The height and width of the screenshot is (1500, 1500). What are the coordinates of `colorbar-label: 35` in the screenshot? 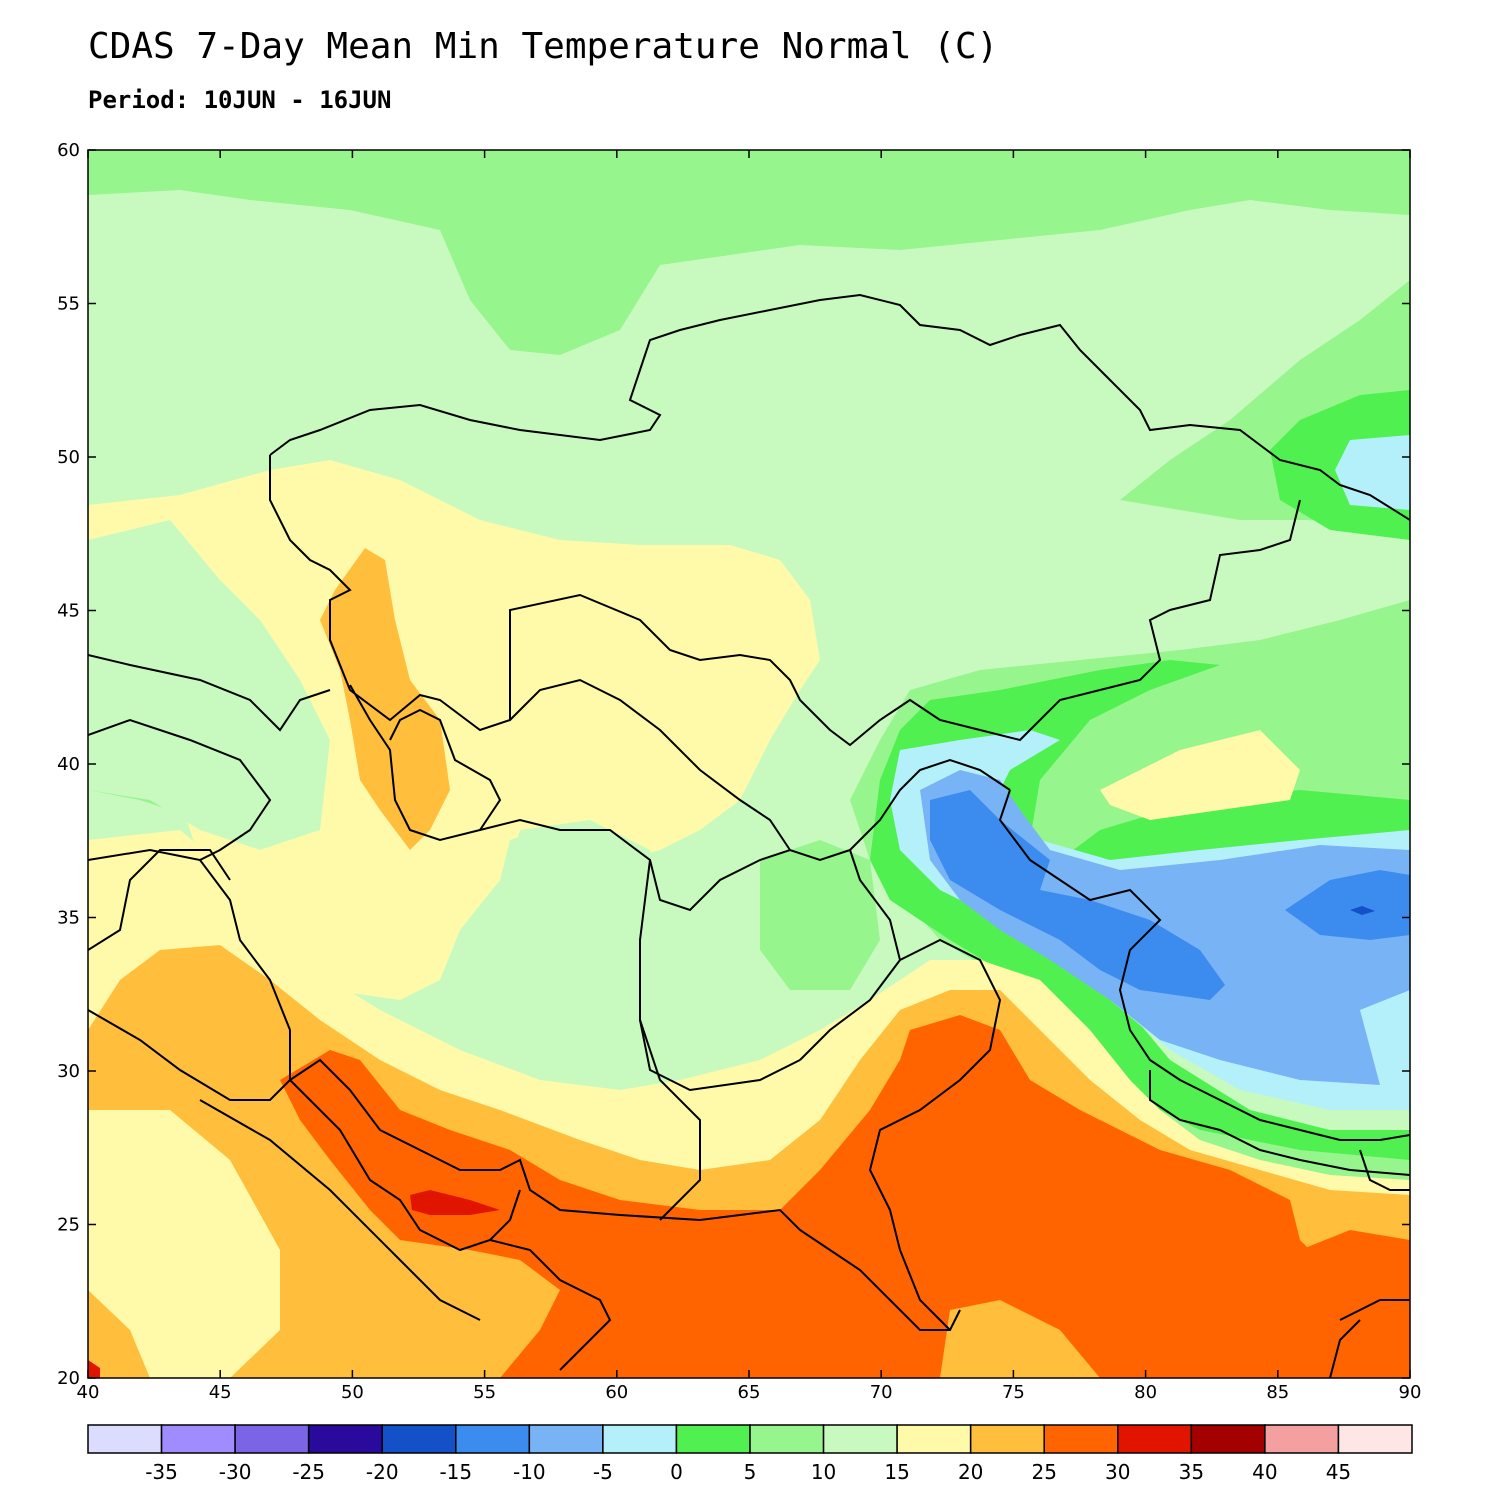 It's located at (1191, 1472).